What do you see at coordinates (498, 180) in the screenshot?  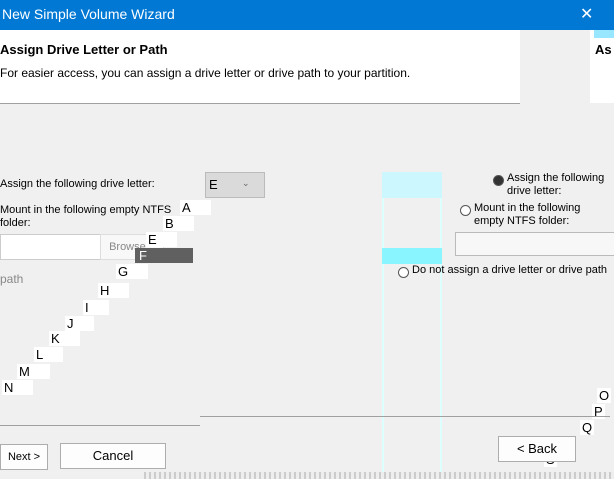 I see `assign-letter-radio` at bounding box center [498, 180].